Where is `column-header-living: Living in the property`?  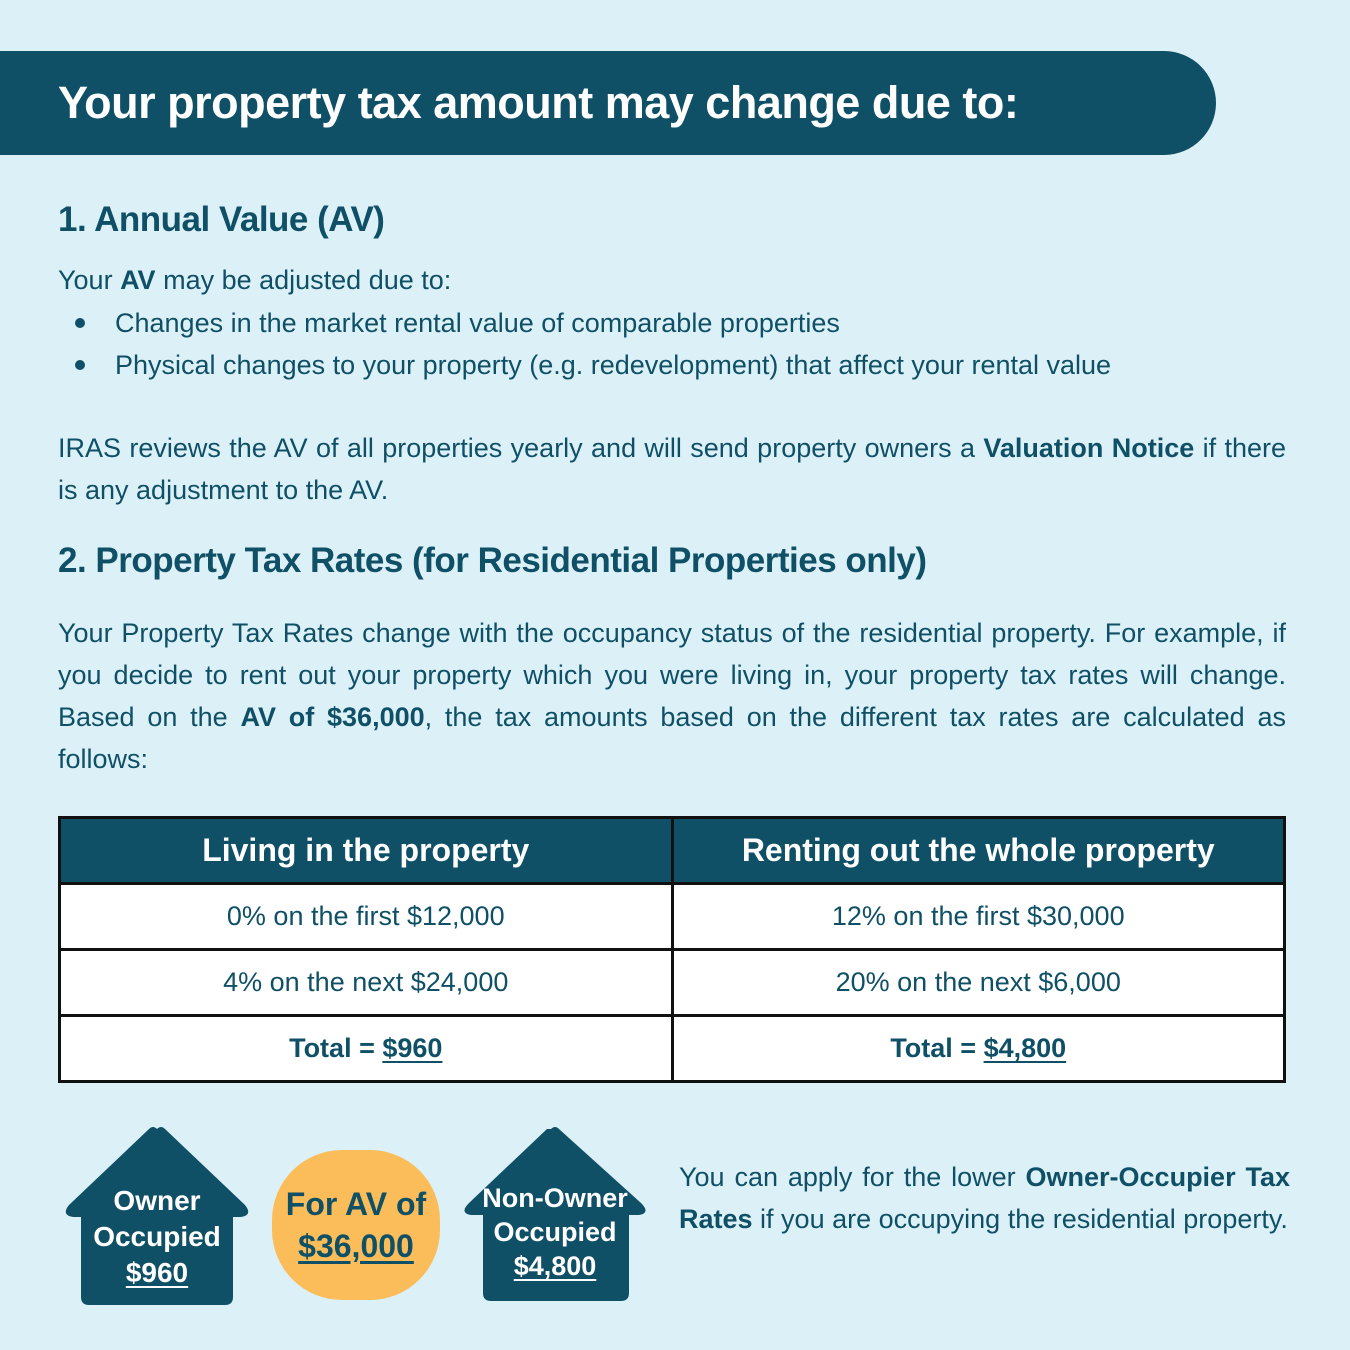 column-header-living: Living in the property is located at coordinates (366, 850).